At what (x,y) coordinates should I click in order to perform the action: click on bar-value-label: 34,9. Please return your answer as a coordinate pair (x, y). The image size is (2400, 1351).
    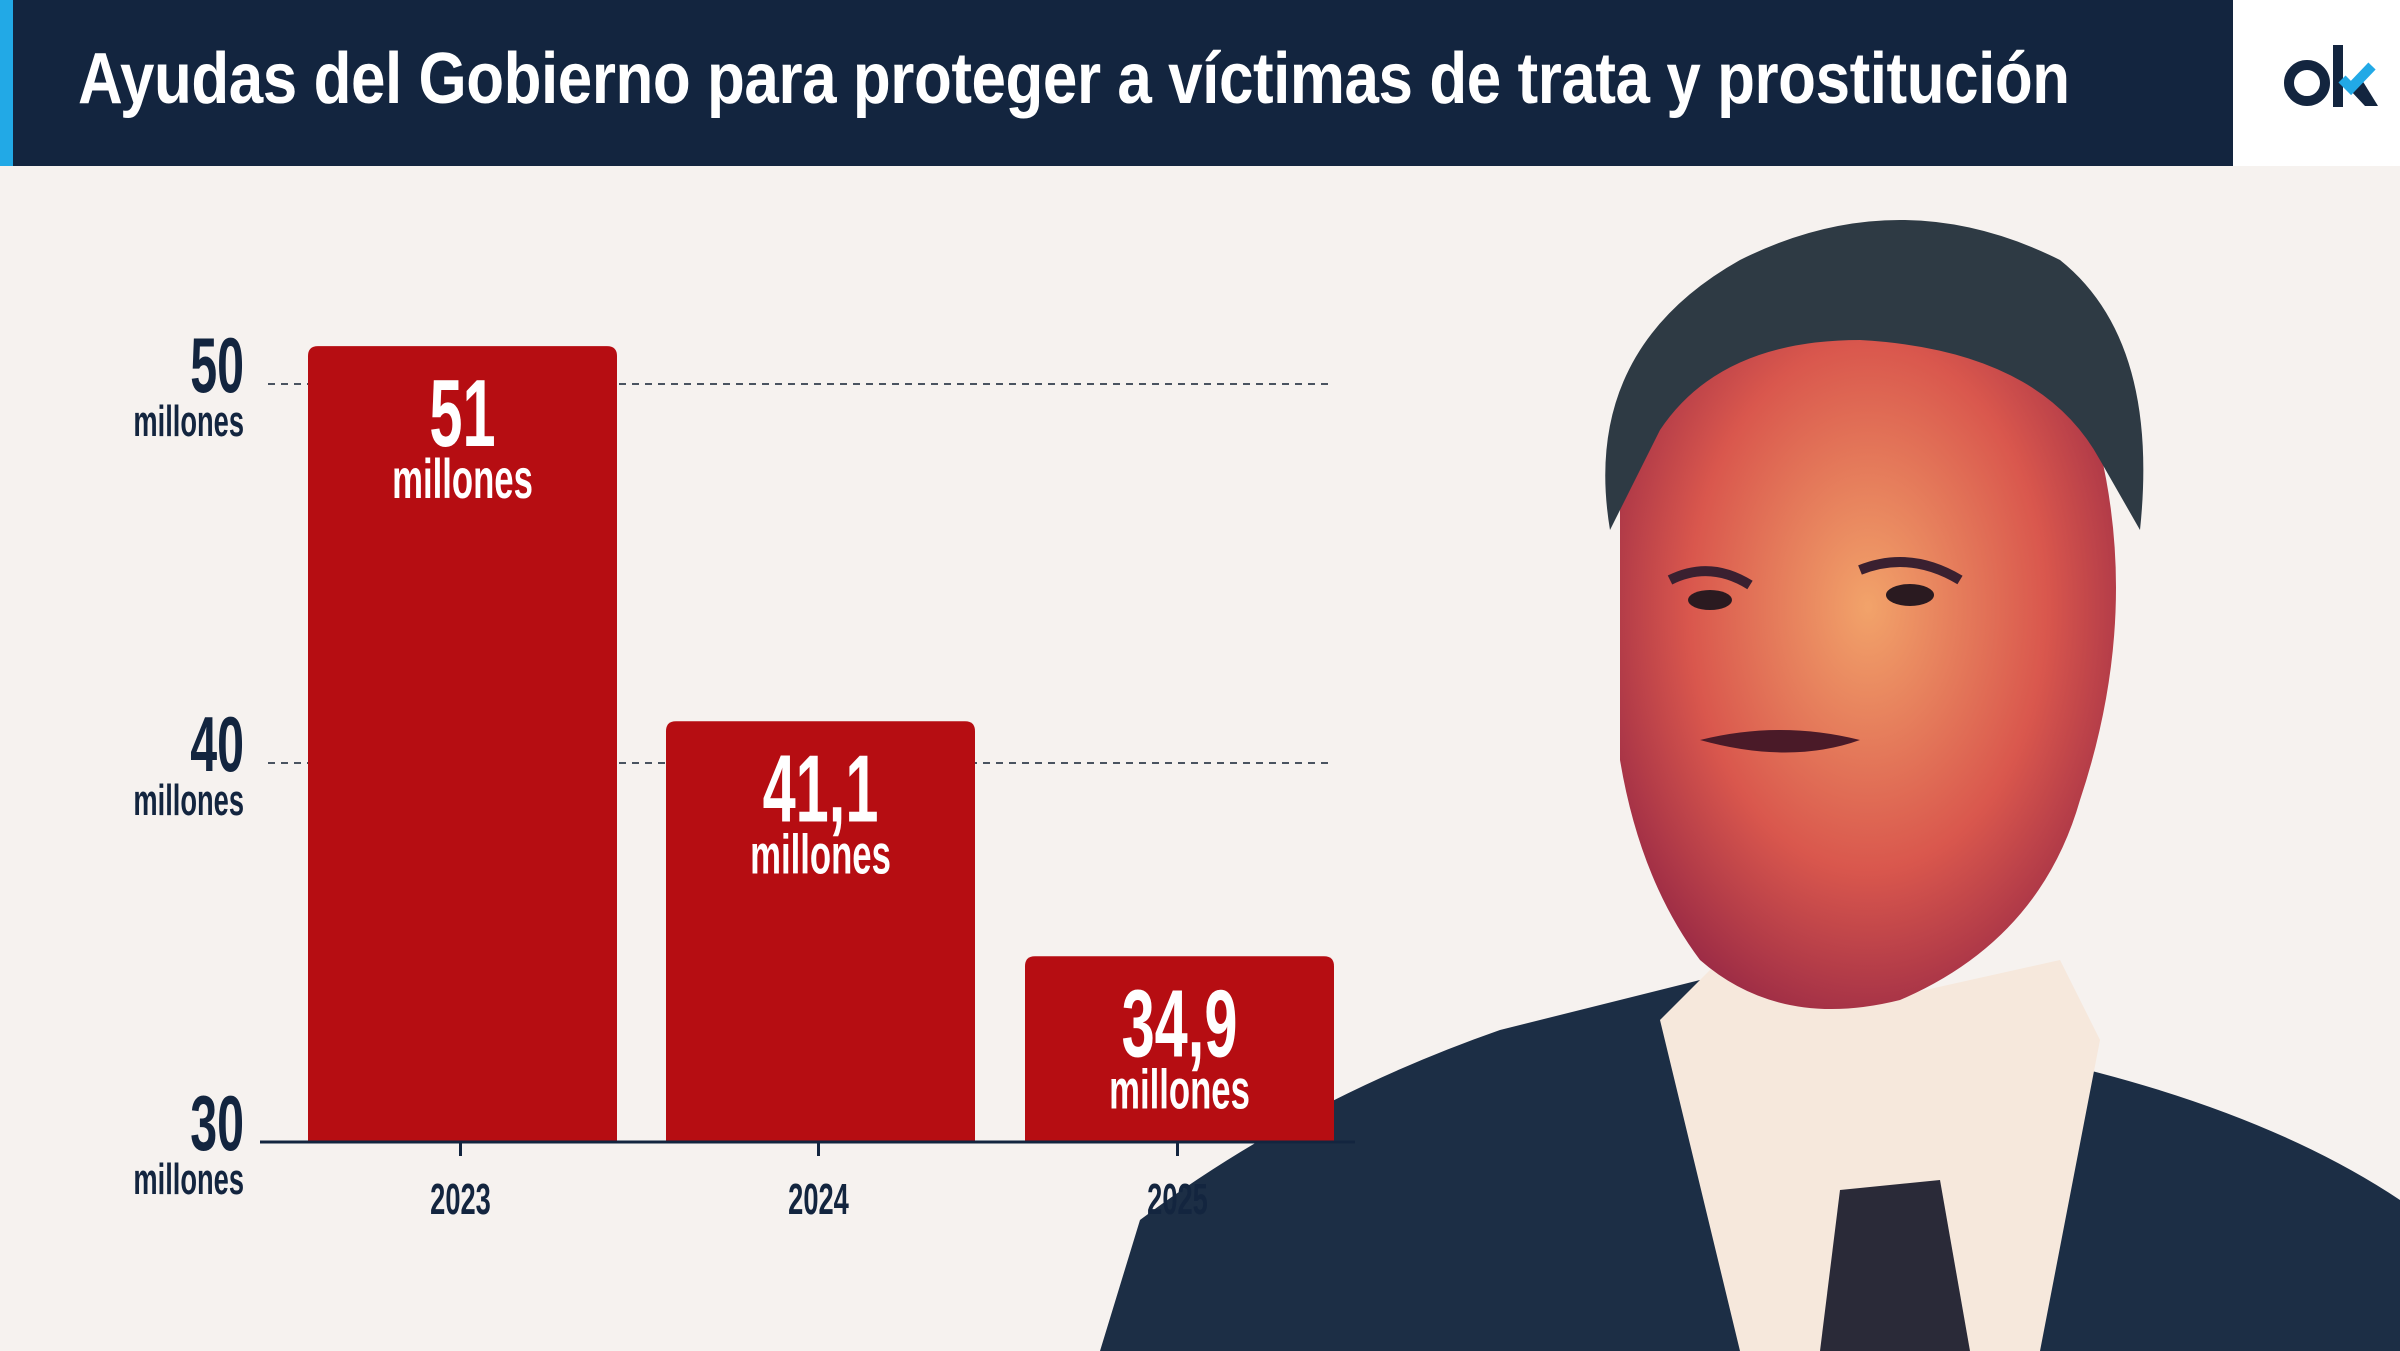
    Looking at the image, I should click on (1180, 1023).